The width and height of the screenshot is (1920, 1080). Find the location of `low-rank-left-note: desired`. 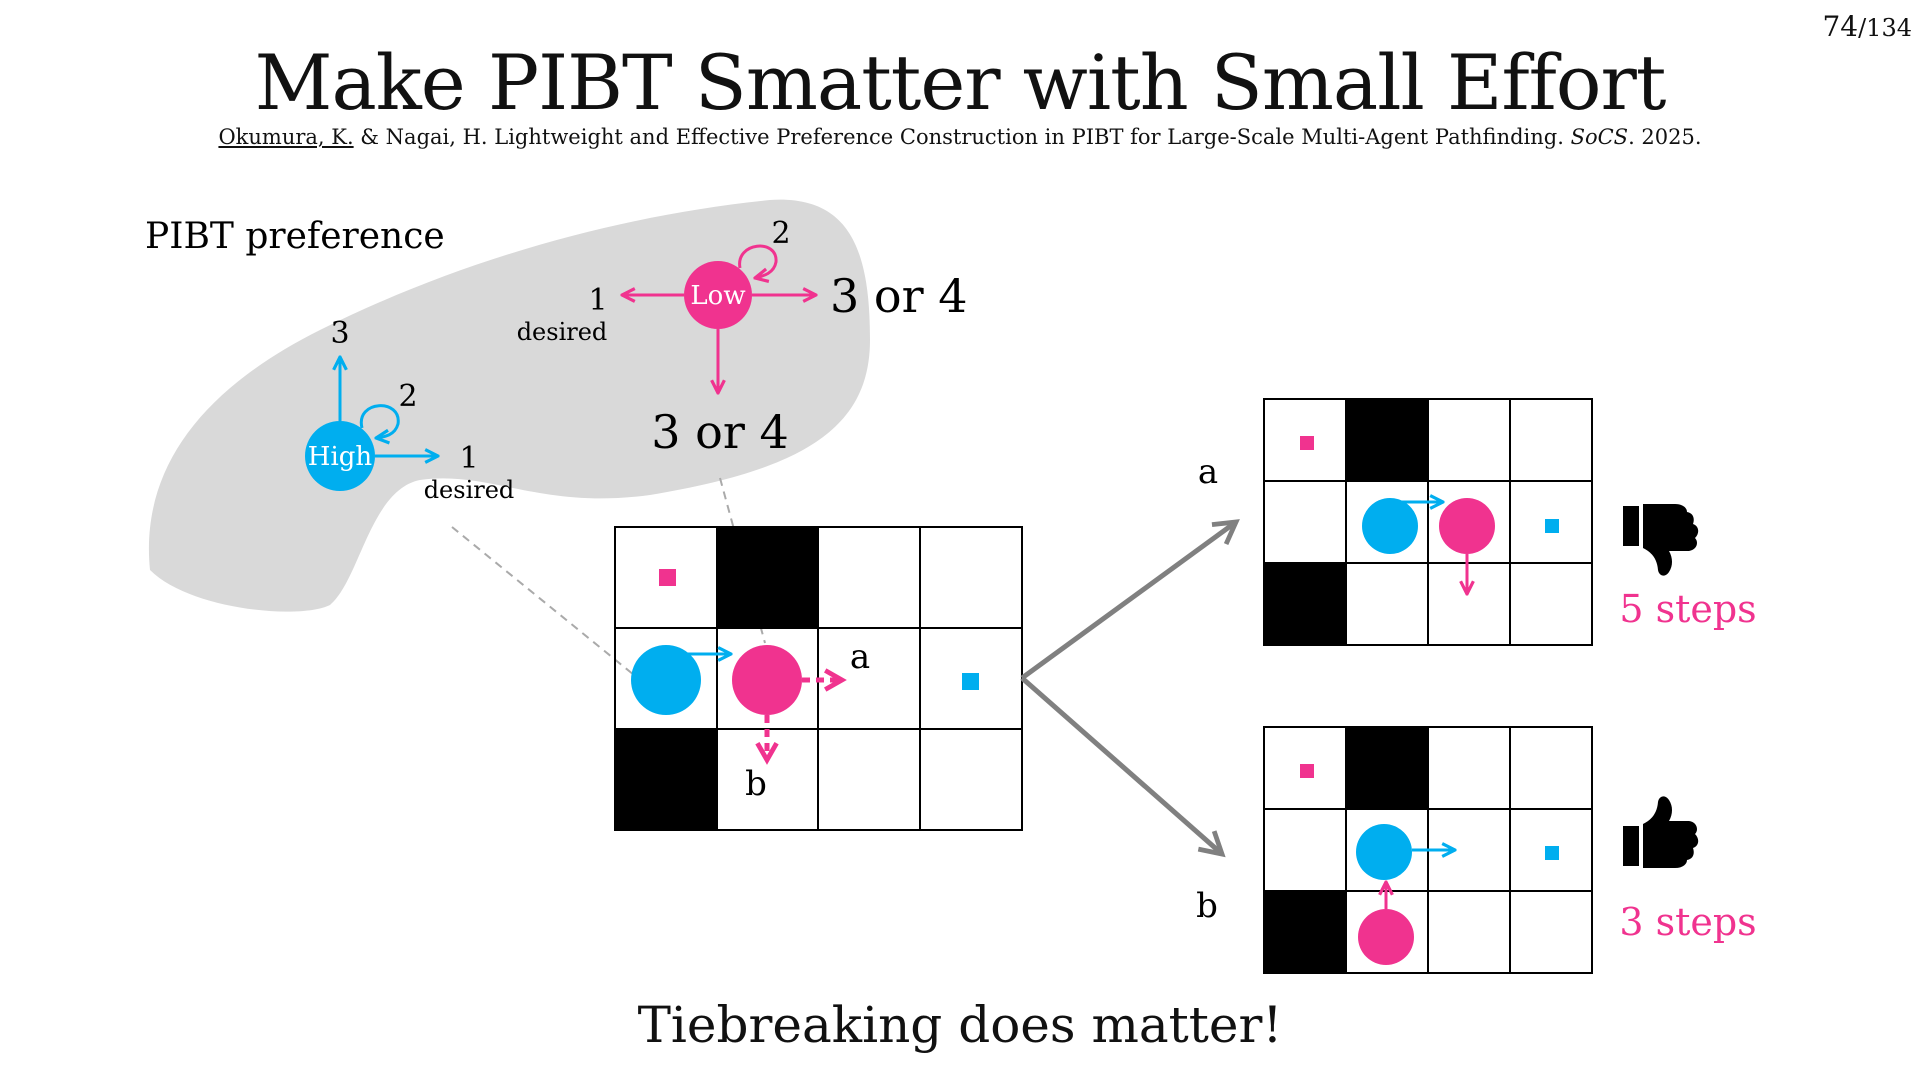

low-rank-left-note: desired is located at coordinates (562, 332).